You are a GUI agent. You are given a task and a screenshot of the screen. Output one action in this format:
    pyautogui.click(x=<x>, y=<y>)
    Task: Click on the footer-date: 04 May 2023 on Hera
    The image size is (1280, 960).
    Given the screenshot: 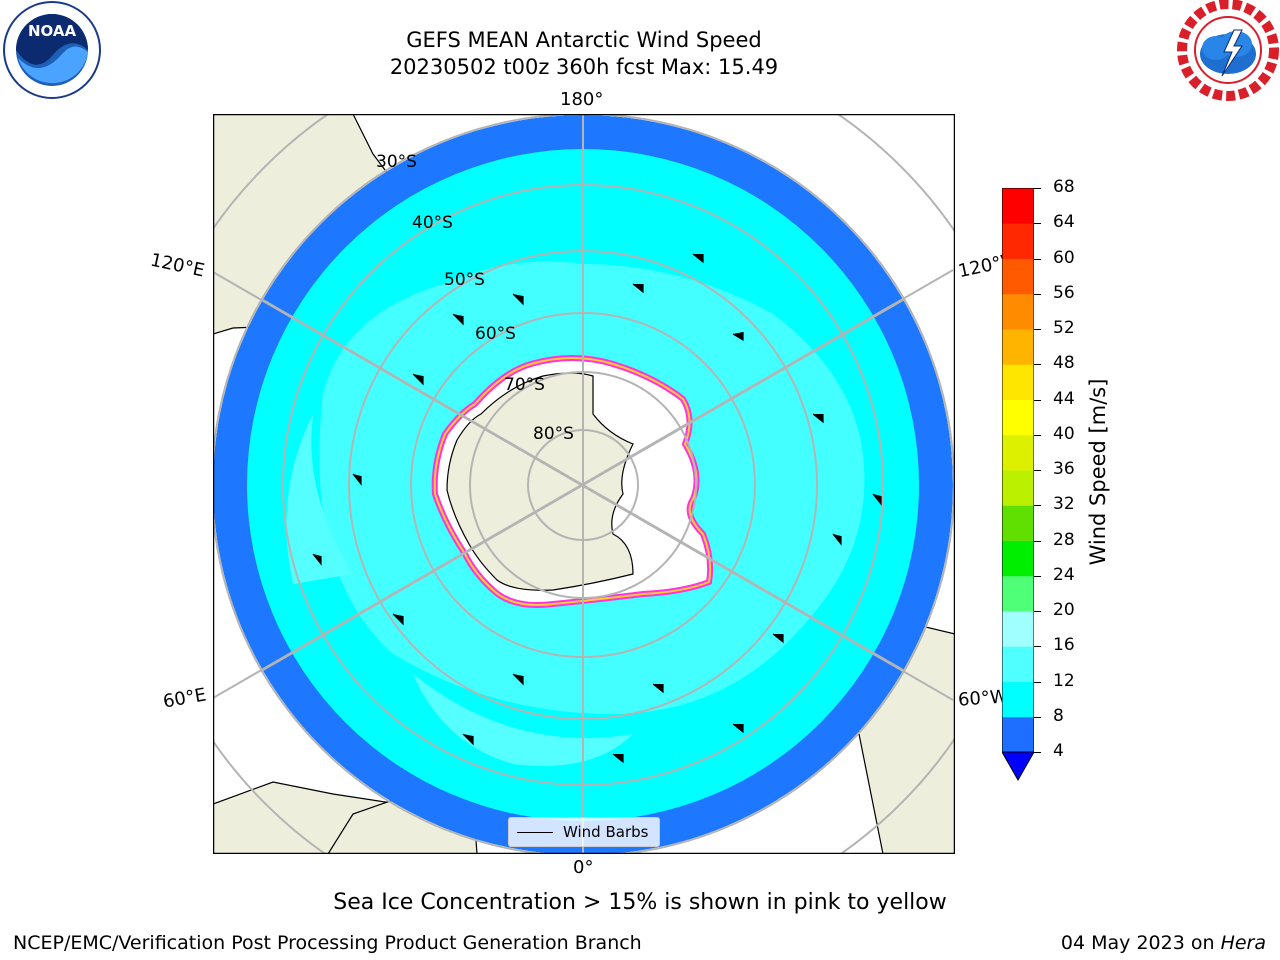 What is the action you would take?
    pyautogui.click(x=1163, y=943)
    